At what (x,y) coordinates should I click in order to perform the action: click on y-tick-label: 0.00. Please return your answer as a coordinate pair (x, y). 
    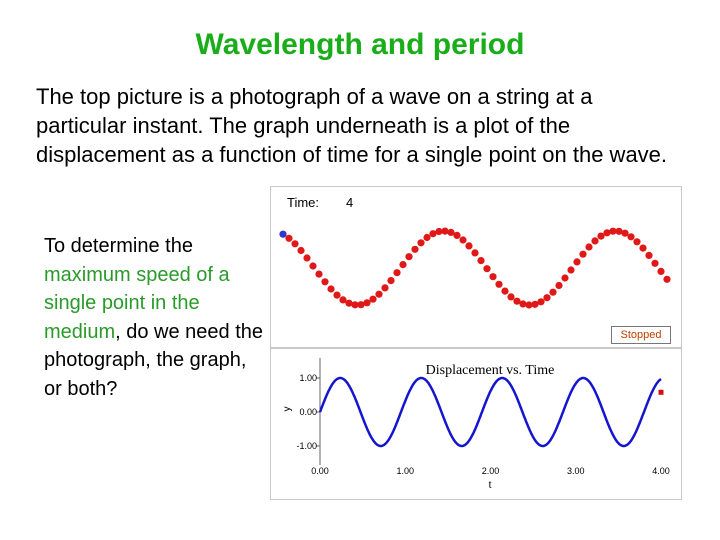
    Looking at the image, I should click on (308, 412).